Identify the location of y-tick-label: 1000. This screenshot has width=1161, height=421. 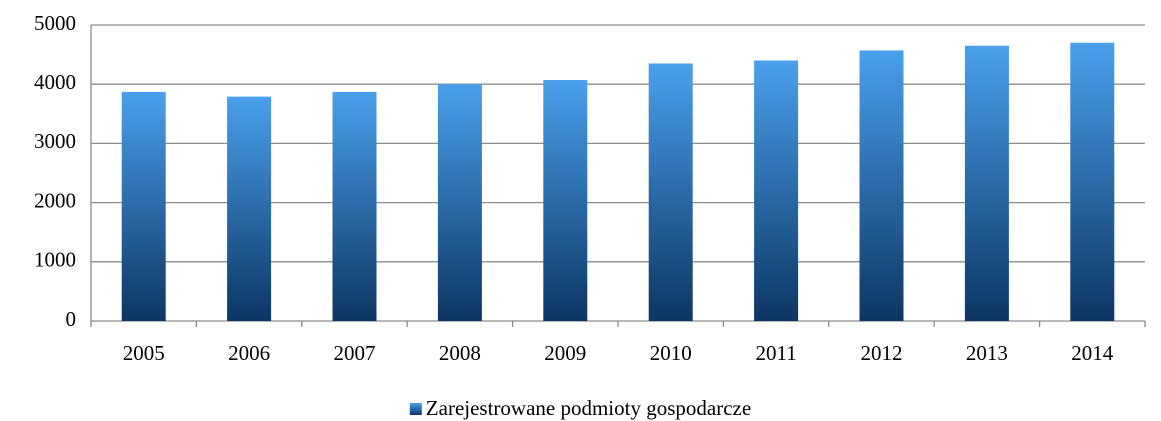
(55, 260).